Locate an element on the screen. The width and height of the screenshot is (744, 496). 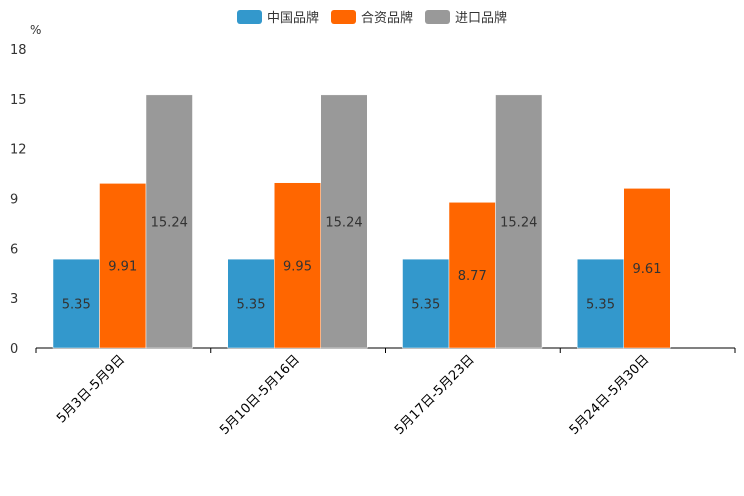
legend-item-joint-venture-brand: 合资品牌 is located at coordinates (371, 16).